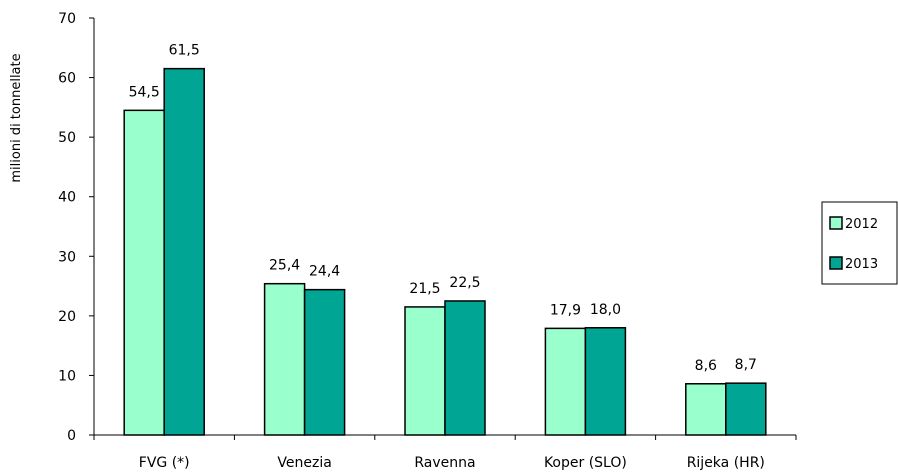 This screenshot has height=473, width=898. I want to click on y-tick-label: 70, so click(67, 19).